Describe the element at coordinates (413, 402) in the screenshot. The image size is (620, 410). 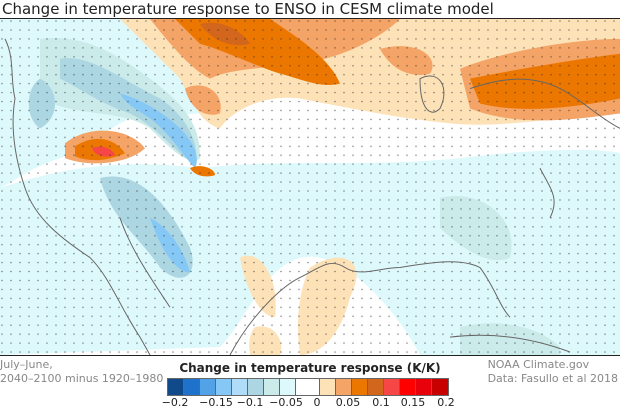
I see `colorbar-tick-label: 0.15` at that location.